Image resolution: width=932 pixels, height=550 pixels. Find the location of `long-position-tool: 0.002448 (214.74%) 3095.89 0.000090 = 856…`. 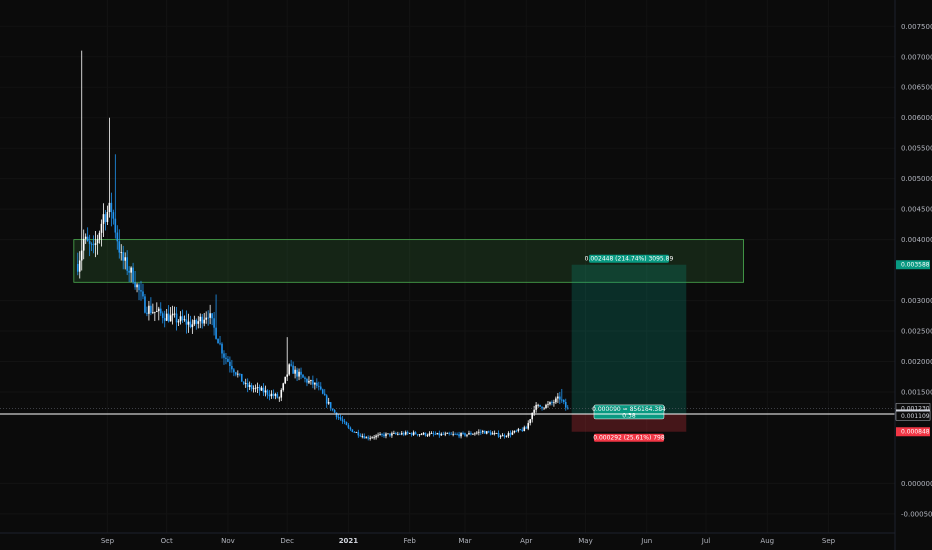

long-position-tool: 0.002448 (214.74%) 3095.89 0.000090 = 856… is located at coordinates (629, 348).